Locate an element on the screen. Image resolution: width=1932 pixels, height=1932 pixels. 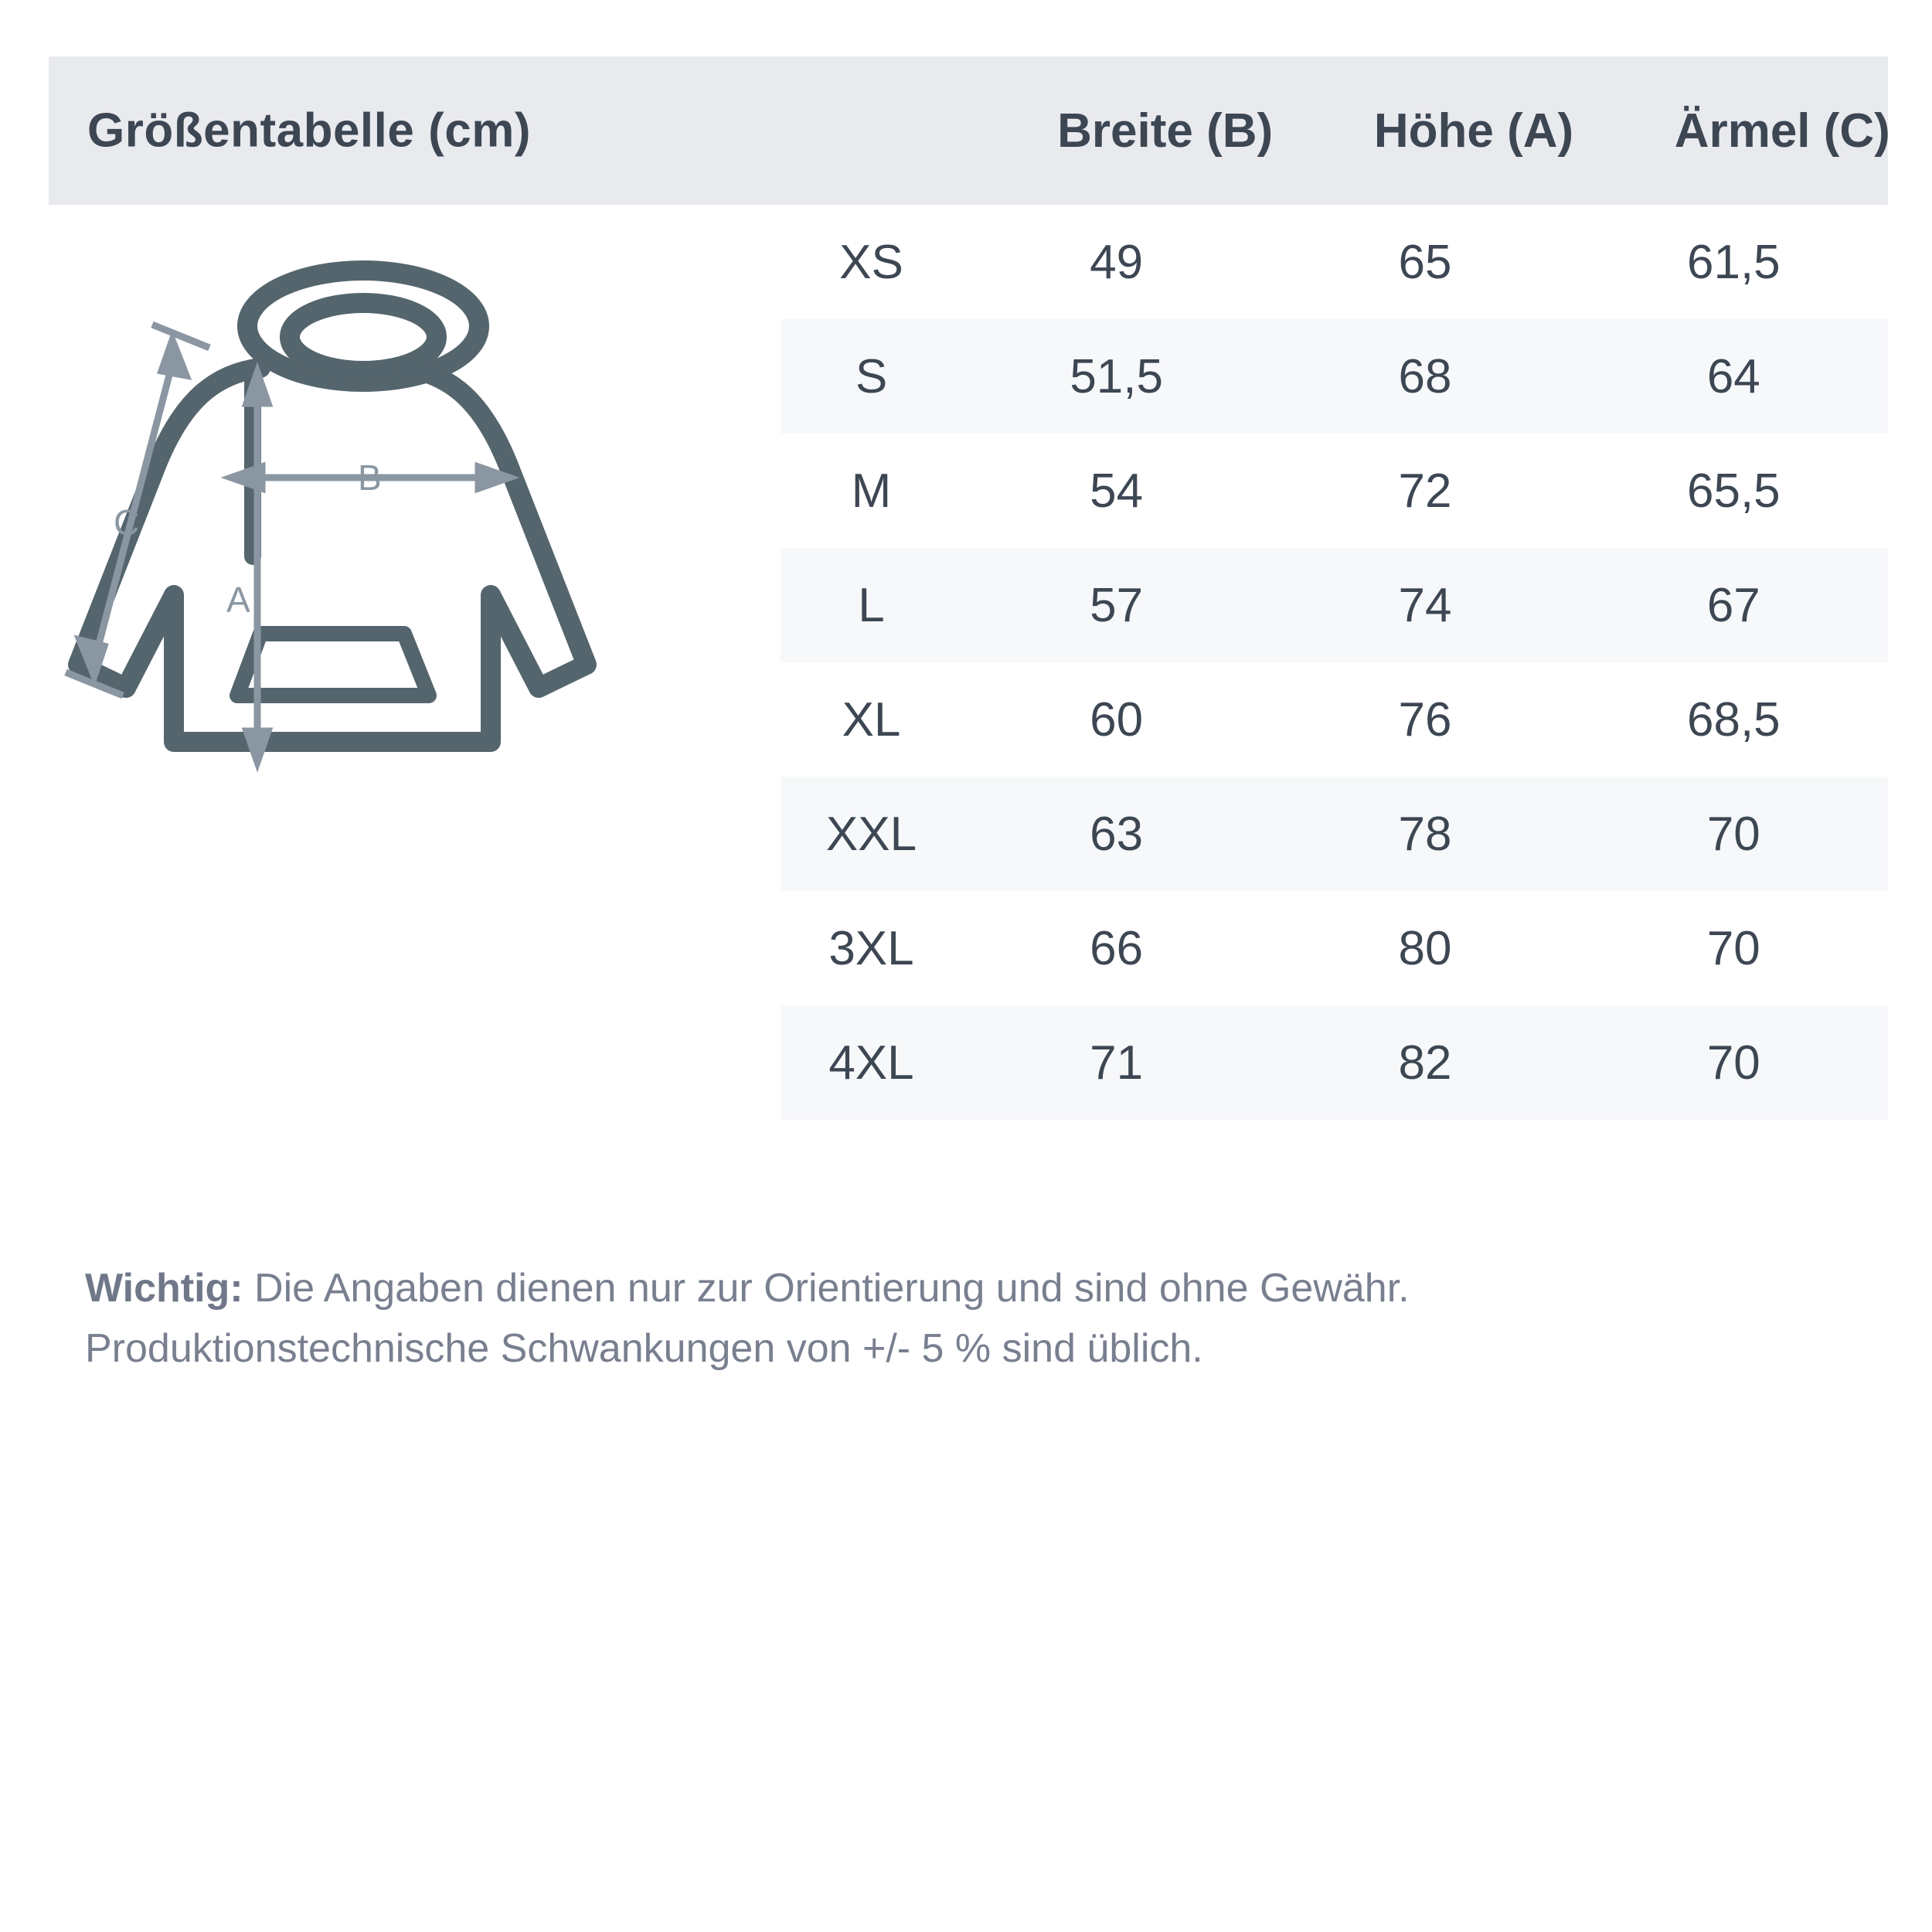
cell-size: S is located at coordinates (871, 376).